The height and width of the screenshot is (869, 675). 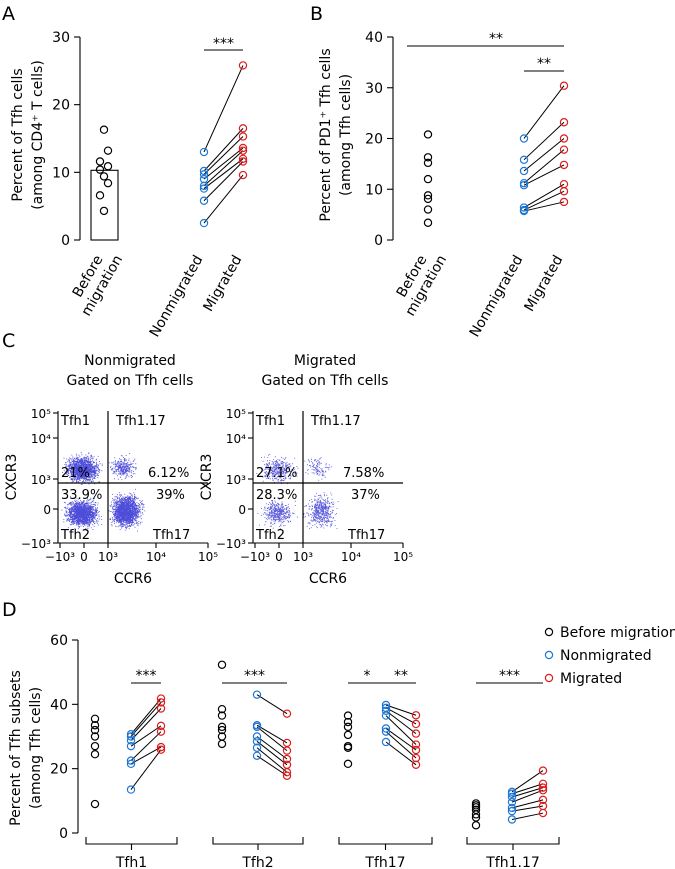 I want to click on a-ytick-label: 0, so click(x=65, y=241).